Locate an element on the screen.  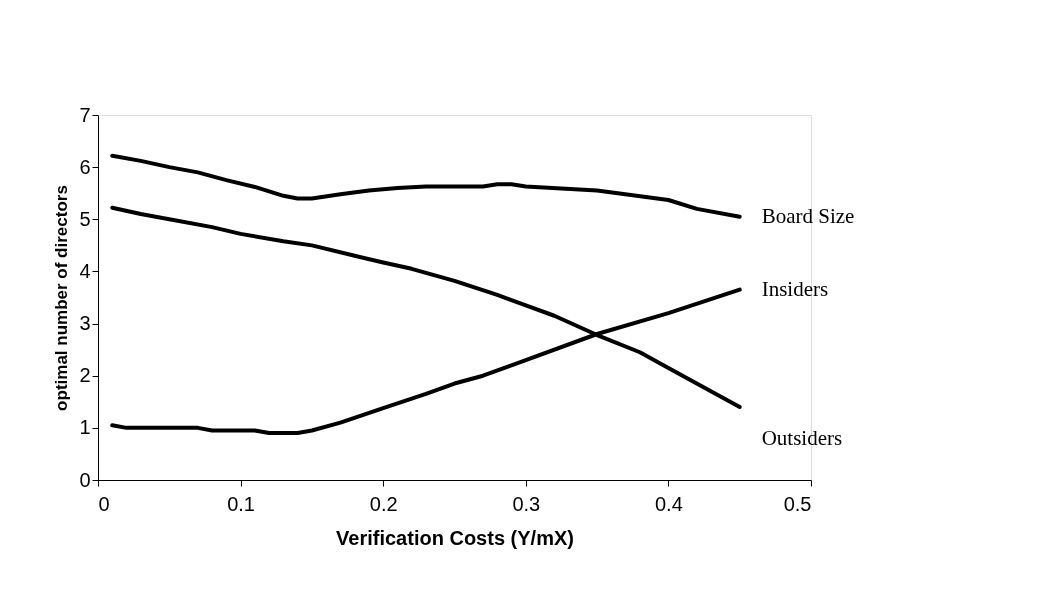
y-tick-label: 4 is located at coordinates (85, 270).